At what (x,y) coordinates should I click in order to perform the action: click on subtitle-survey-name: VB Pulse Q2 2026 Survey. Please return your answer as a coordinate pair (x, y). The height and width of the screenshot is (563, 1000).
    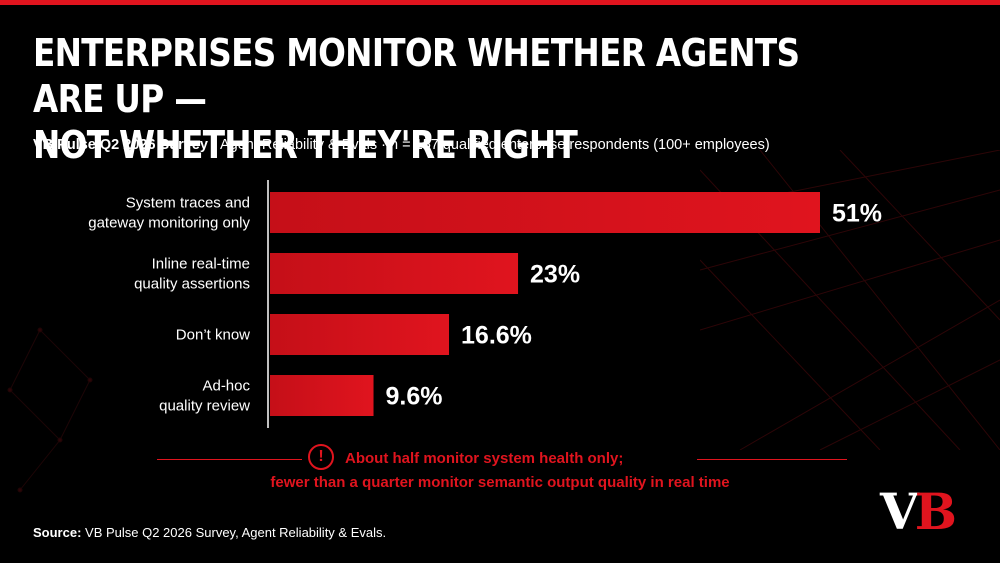
    Looking at the image, I should click on (120, 145).